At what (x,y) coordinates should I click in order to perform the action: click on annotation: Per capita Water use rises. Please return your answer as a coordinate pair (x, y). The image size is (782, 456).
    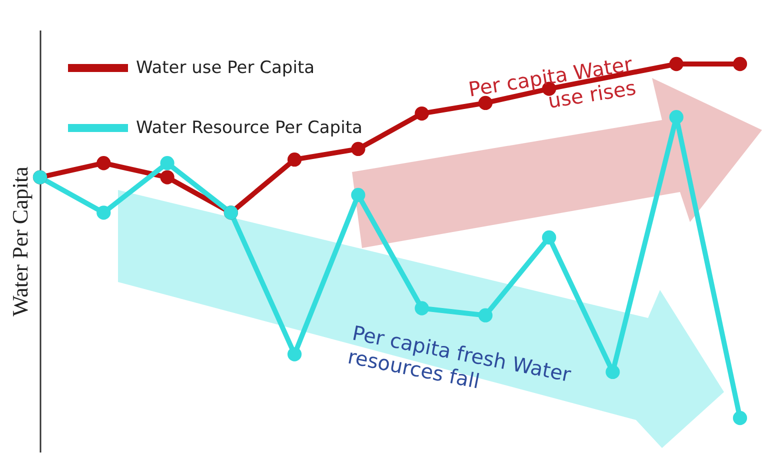
    Looking at the image, I should click on (552, 84).